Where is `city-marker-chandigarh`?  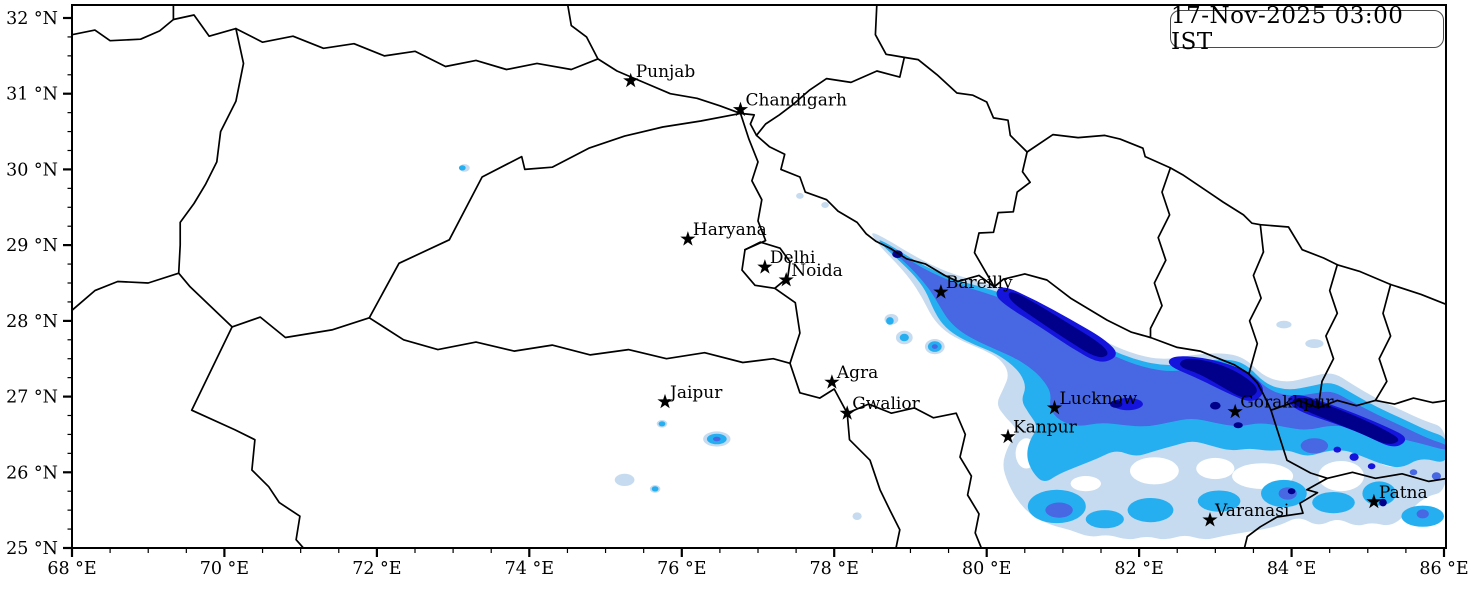
city-marker-chandigarh is located at coordinates (740, 109).